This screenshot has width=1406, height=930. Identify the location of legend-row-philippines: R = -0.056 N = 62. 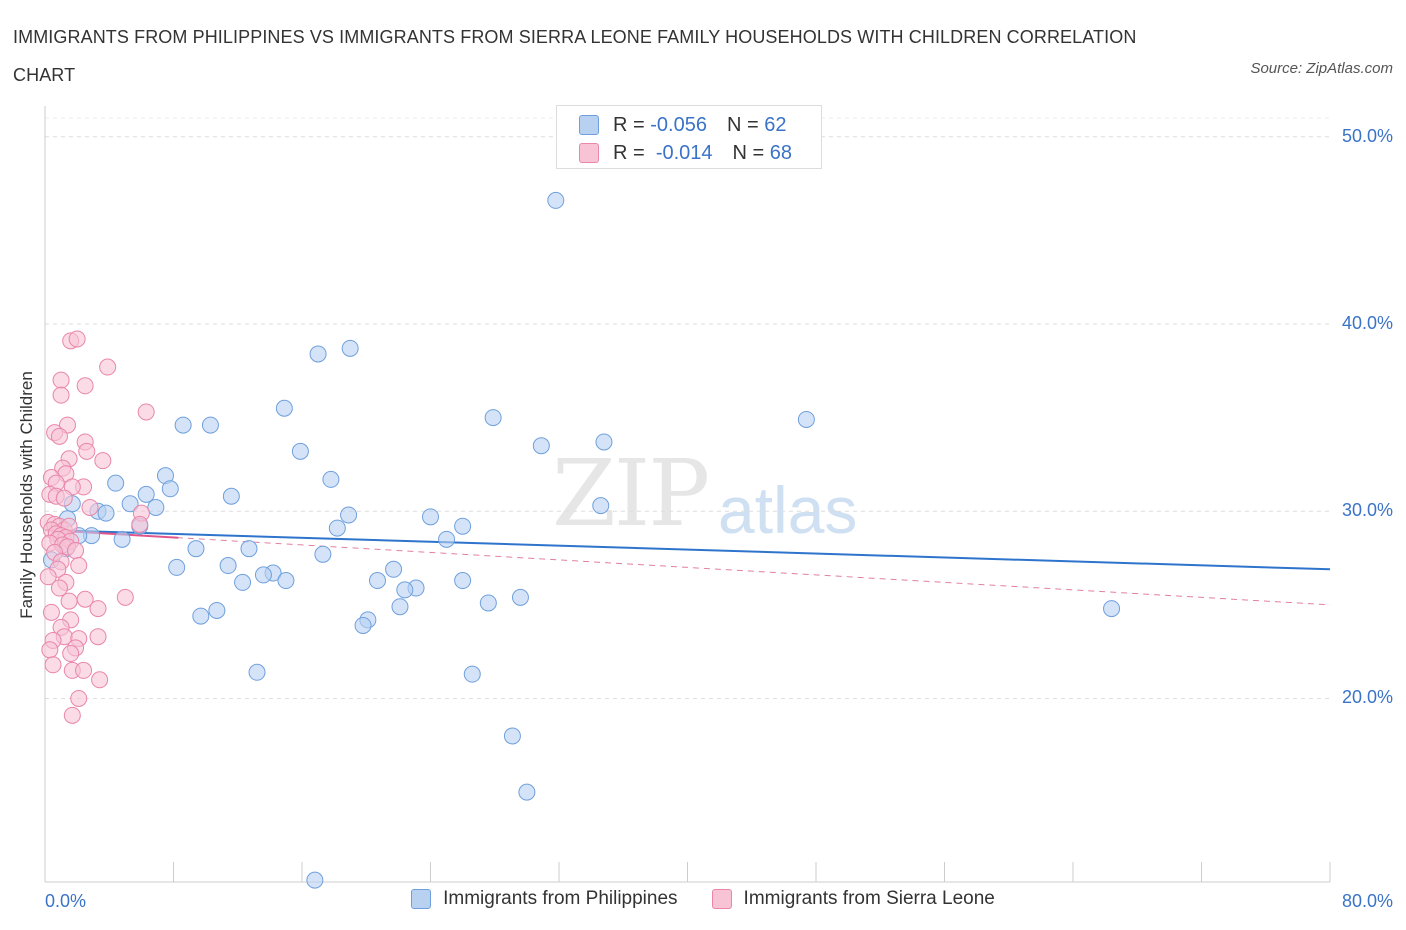
(682, 125).